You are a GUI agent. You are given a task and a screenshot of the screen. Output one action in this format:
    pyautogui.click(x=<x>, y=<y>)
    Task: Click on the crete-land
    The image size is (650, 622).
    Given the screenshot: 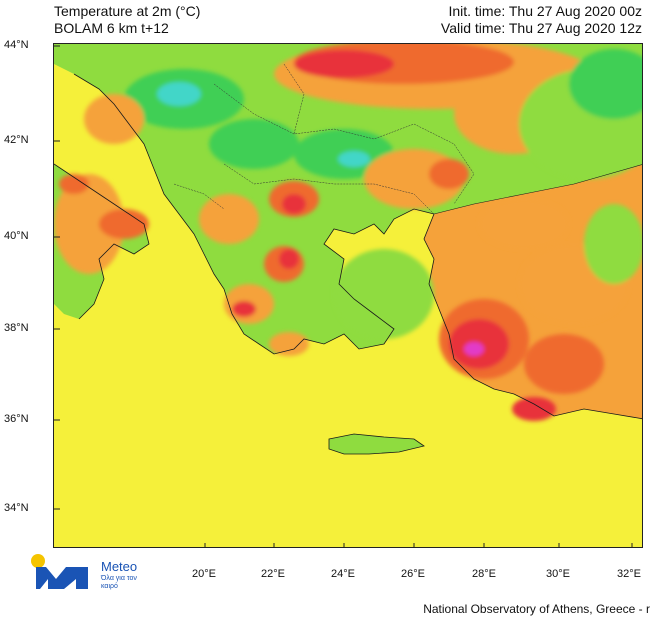 What is the action you would take?
    pyautogui.click(x=376, y=444)
    